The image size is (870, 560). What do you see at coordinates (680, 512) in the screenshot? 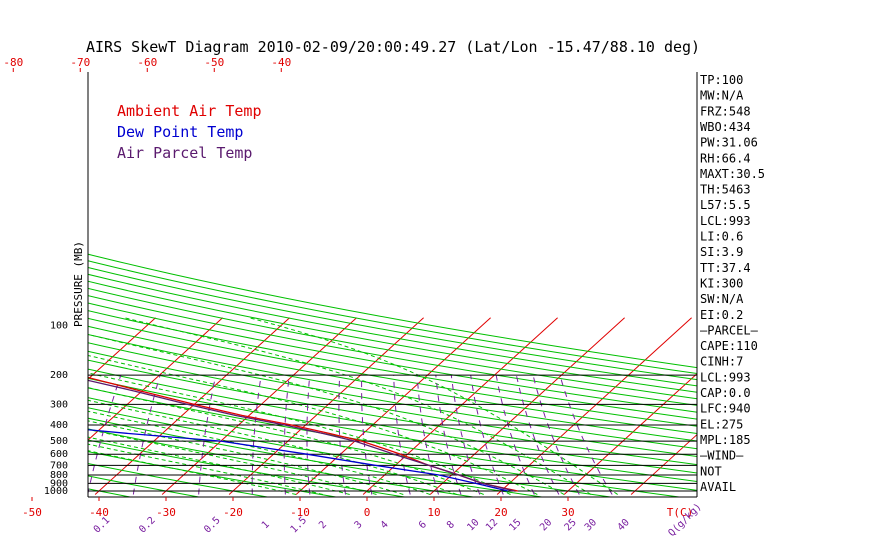
I see `bottom-temp-unit-label: T(C)` at bounding box center [680, 512].